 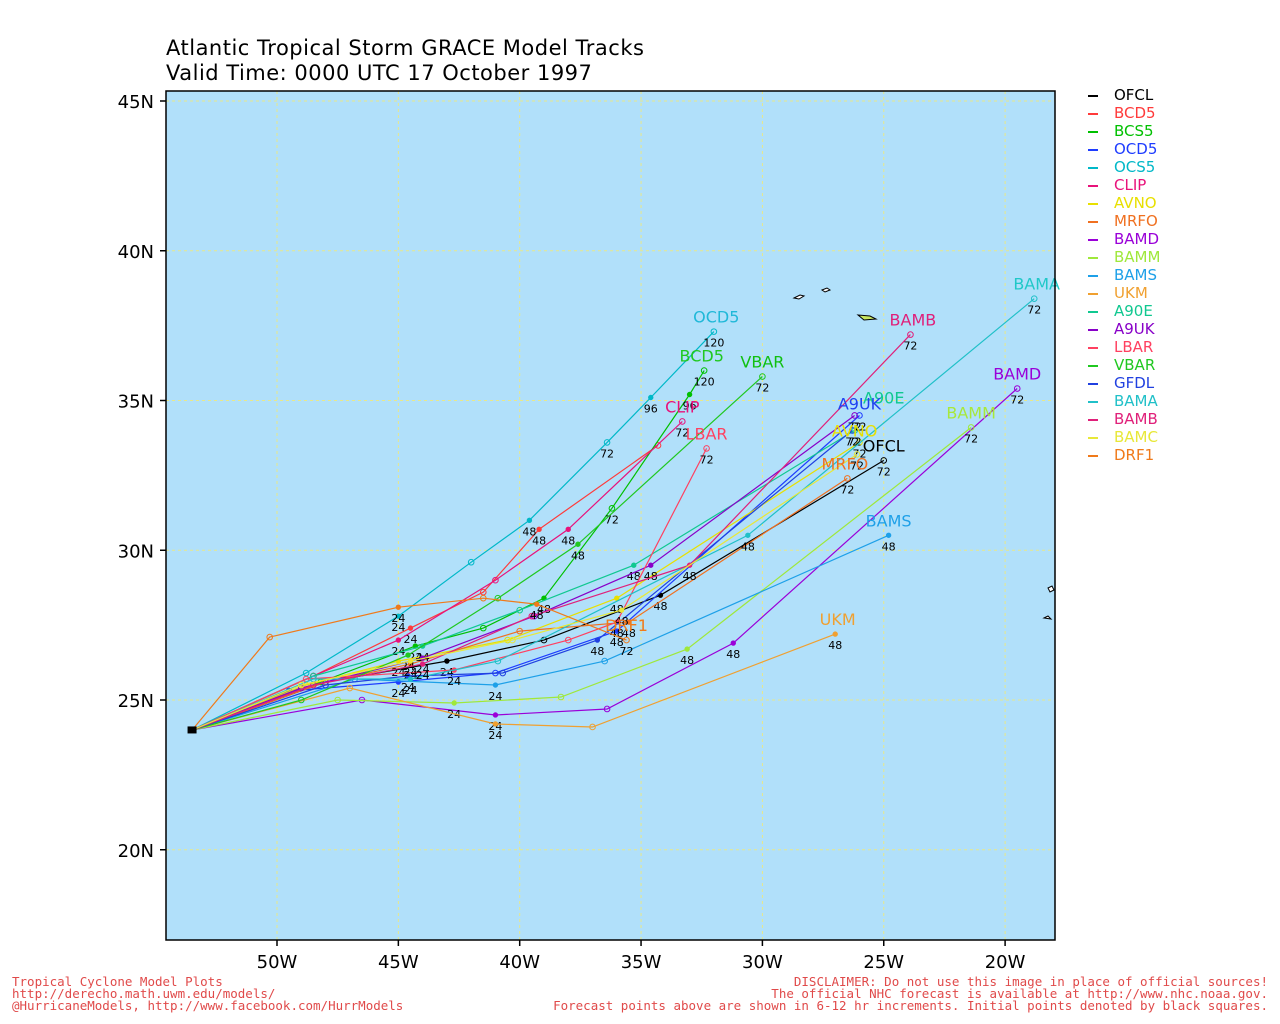 I want to click on model-end-label: UKM, so click(x=838, y=619).